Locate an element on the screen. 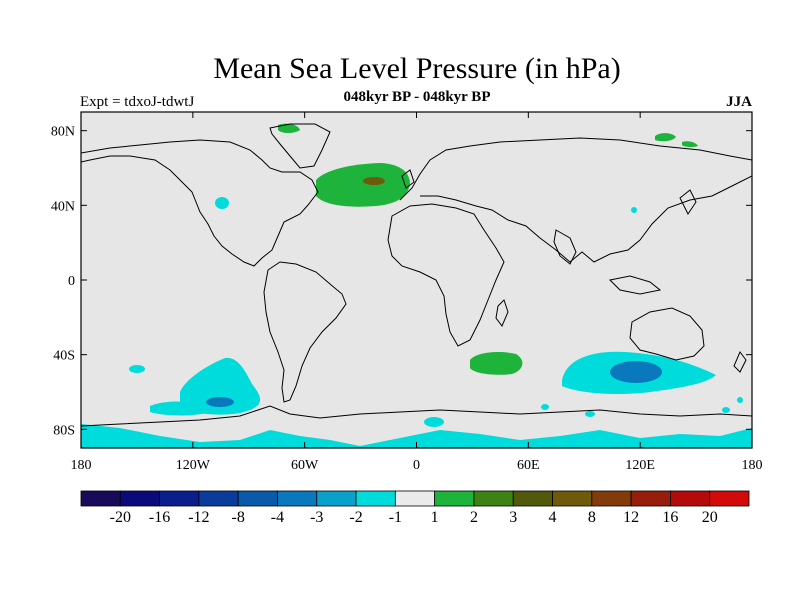 Image resolution: width=800 pixels, height=600 pixels. lon-tick-label: 120W is located at coordinates (193, 465).